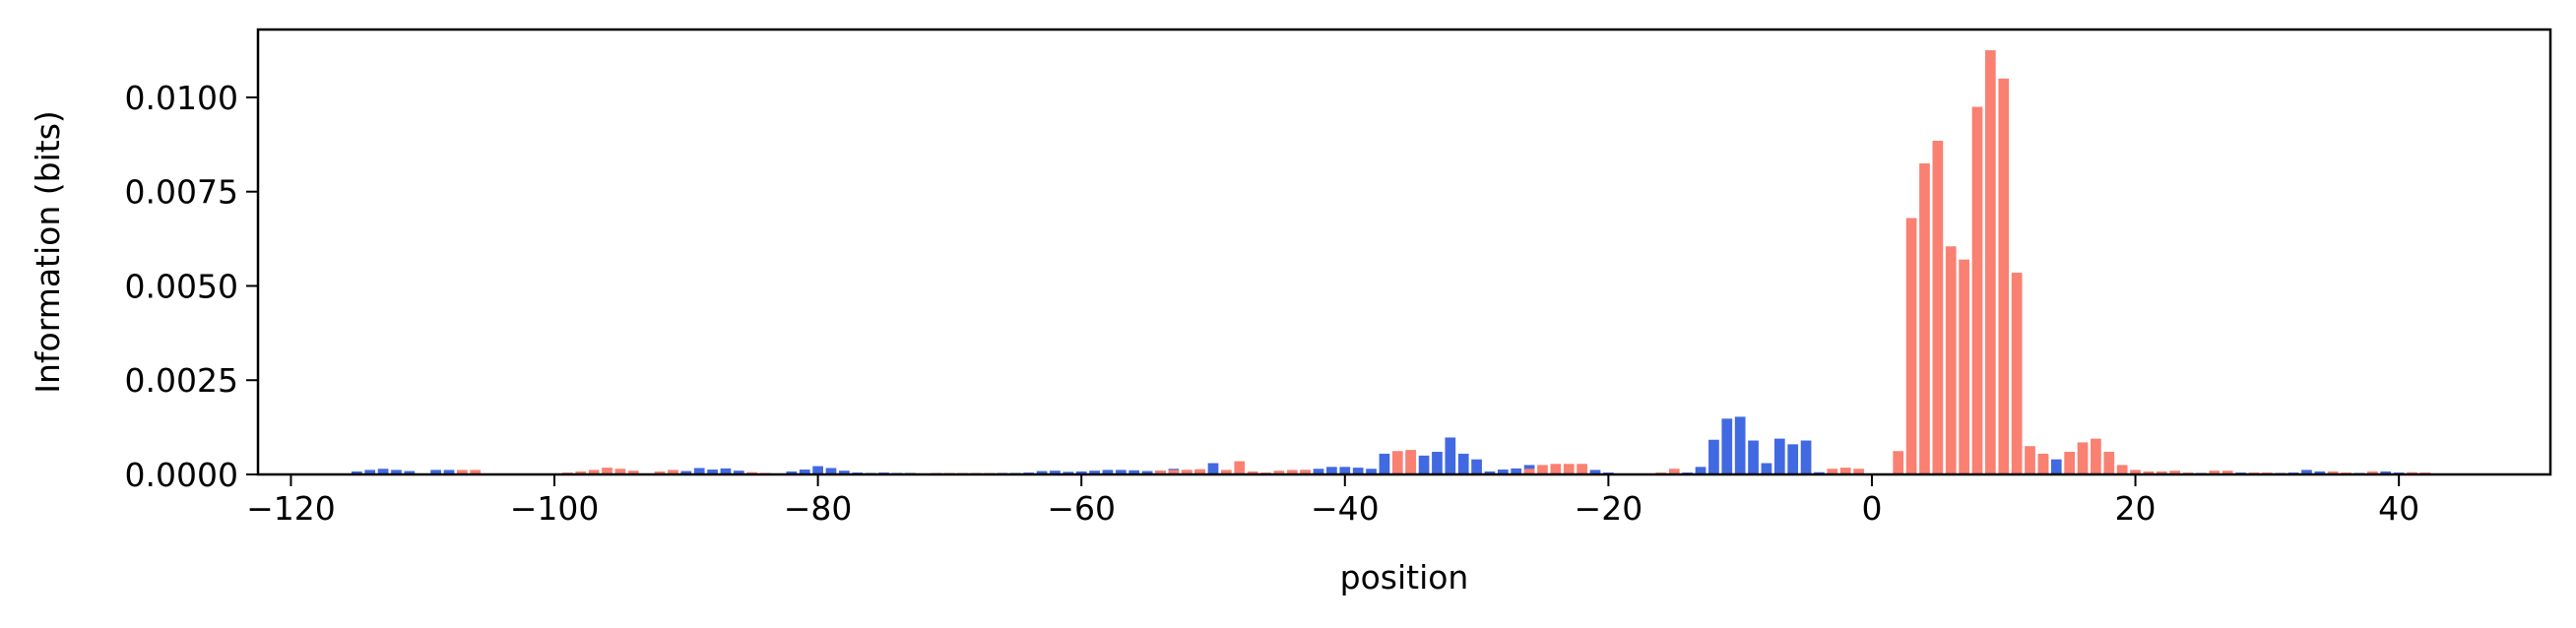 The width and height of the screenshot is (2576, 628). What do you see at coordinates (1345, 509) in the screenshot?
I see `x-tick-label: −40` at bounding box center [1345, 509].